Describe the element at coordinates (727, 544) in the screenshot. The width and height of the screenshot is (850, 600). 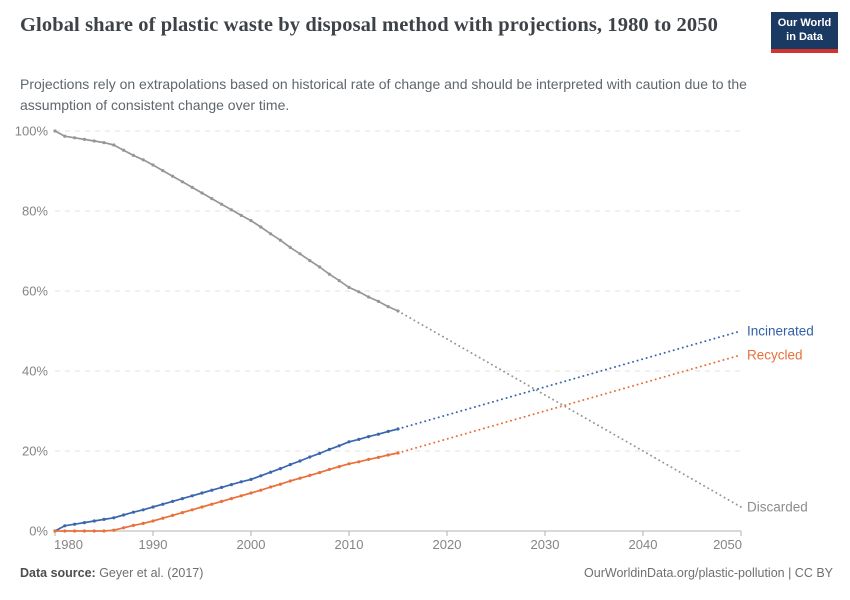
I see `x-tick-label: 2050` at that location.